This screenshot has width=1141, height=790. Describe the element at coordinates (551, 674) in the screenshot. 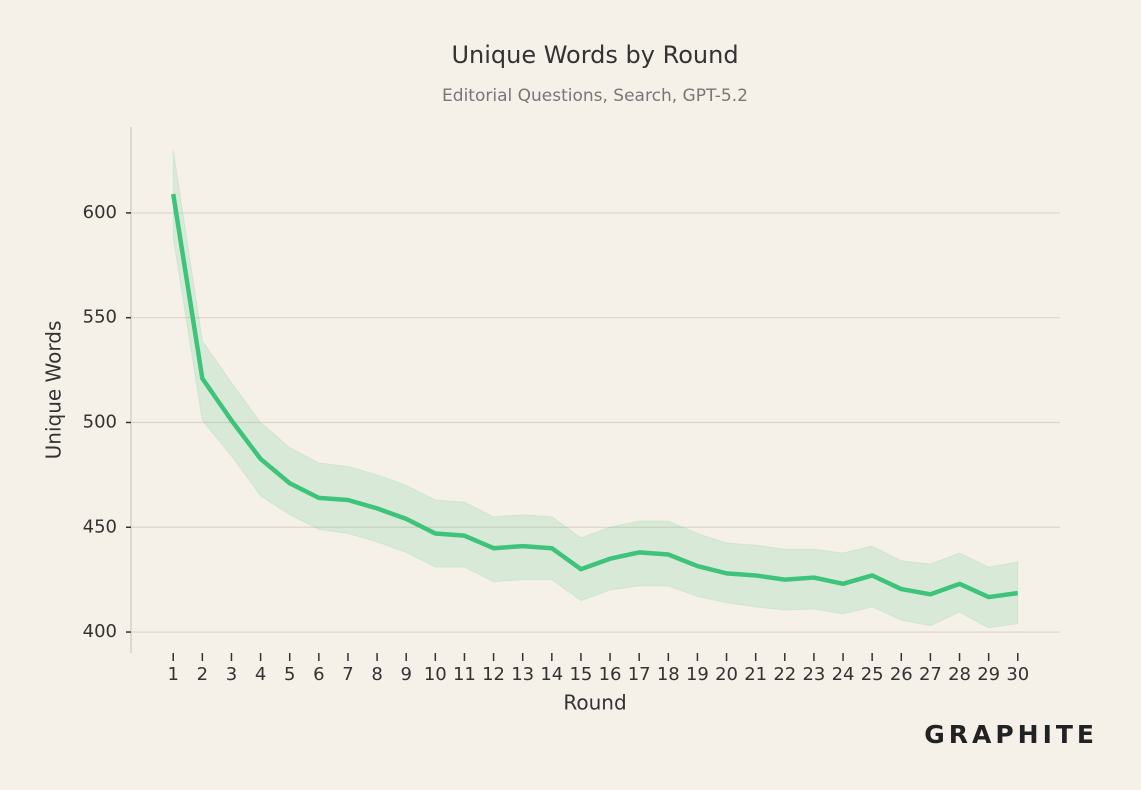

I see `x-tick-label: 14` at that location.